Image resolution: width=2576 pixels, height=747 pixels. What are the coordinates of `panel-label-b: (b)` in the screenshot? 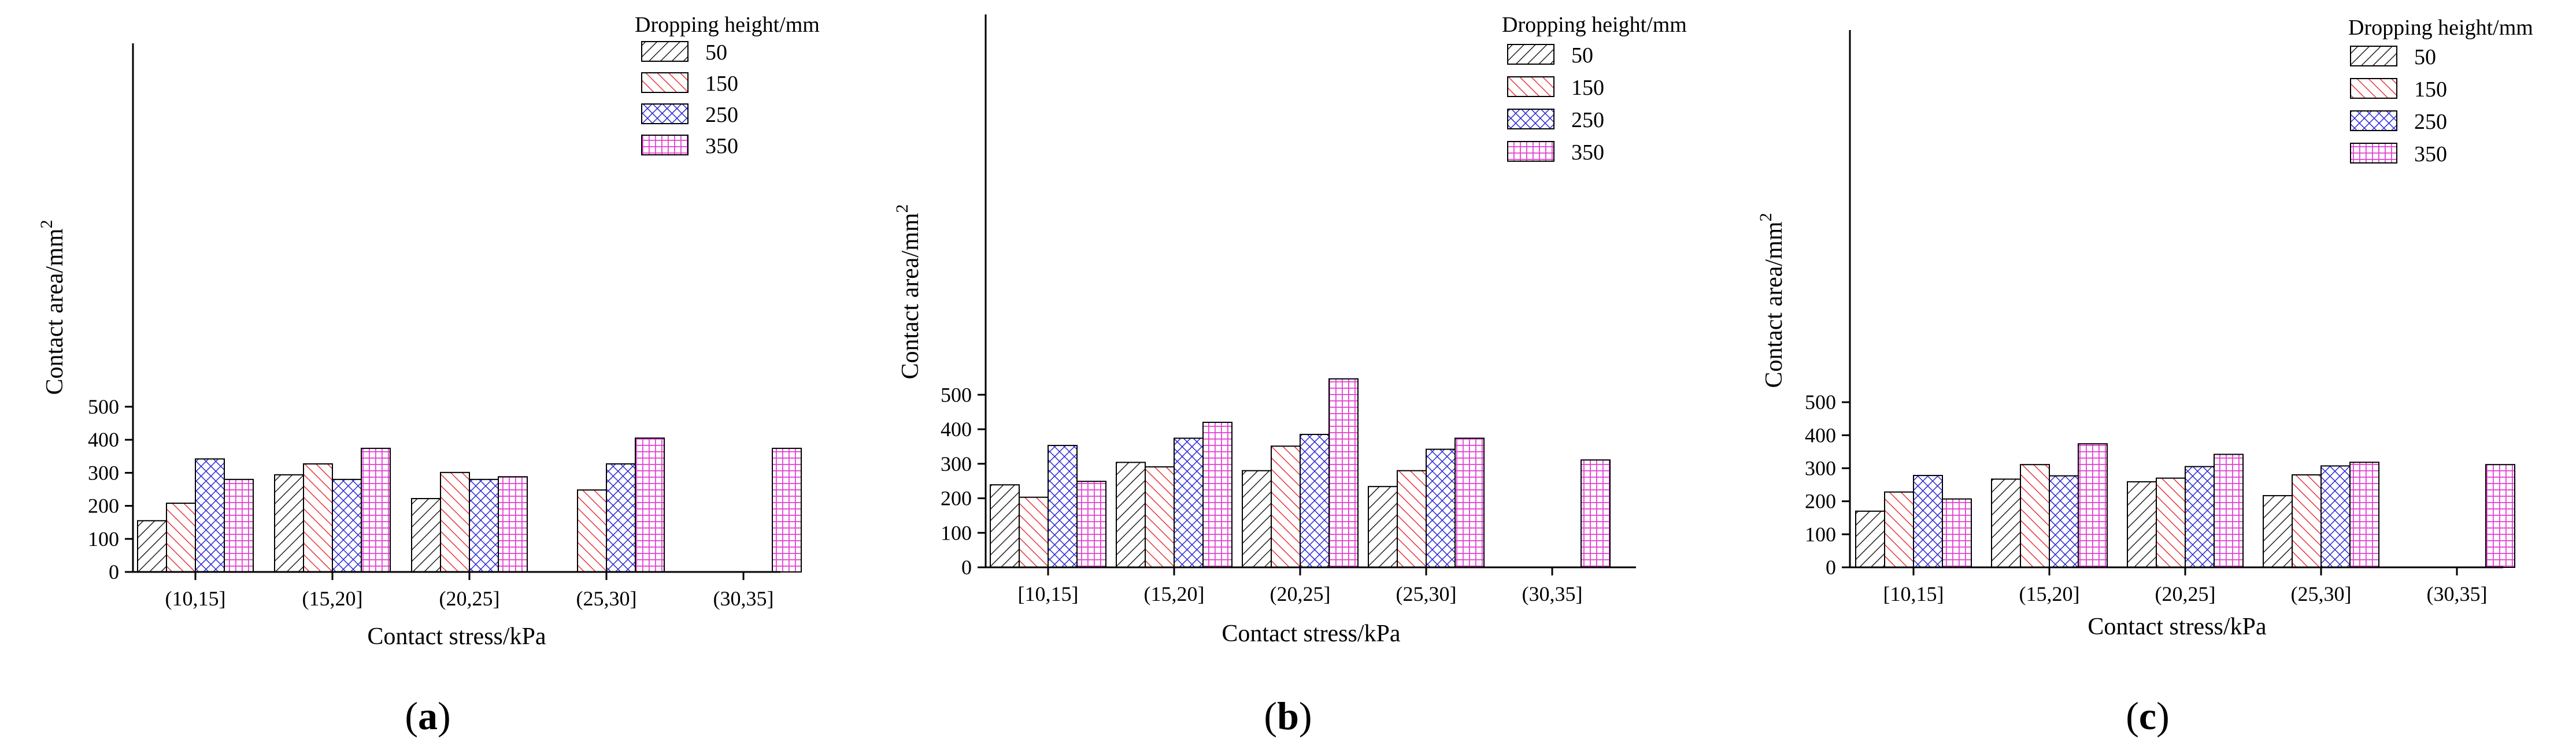 It's located at (1288, 716).